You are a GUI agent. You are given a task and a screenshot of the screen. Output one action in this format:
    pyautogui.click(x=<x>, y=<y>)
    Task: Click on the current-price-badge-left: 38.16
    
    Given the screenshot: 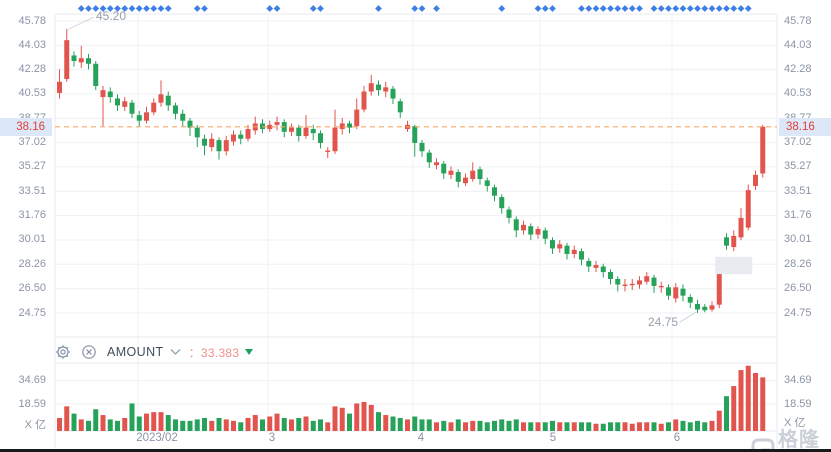 What is the action you would take?
    pyautogui.click(x=26, y=126)
    